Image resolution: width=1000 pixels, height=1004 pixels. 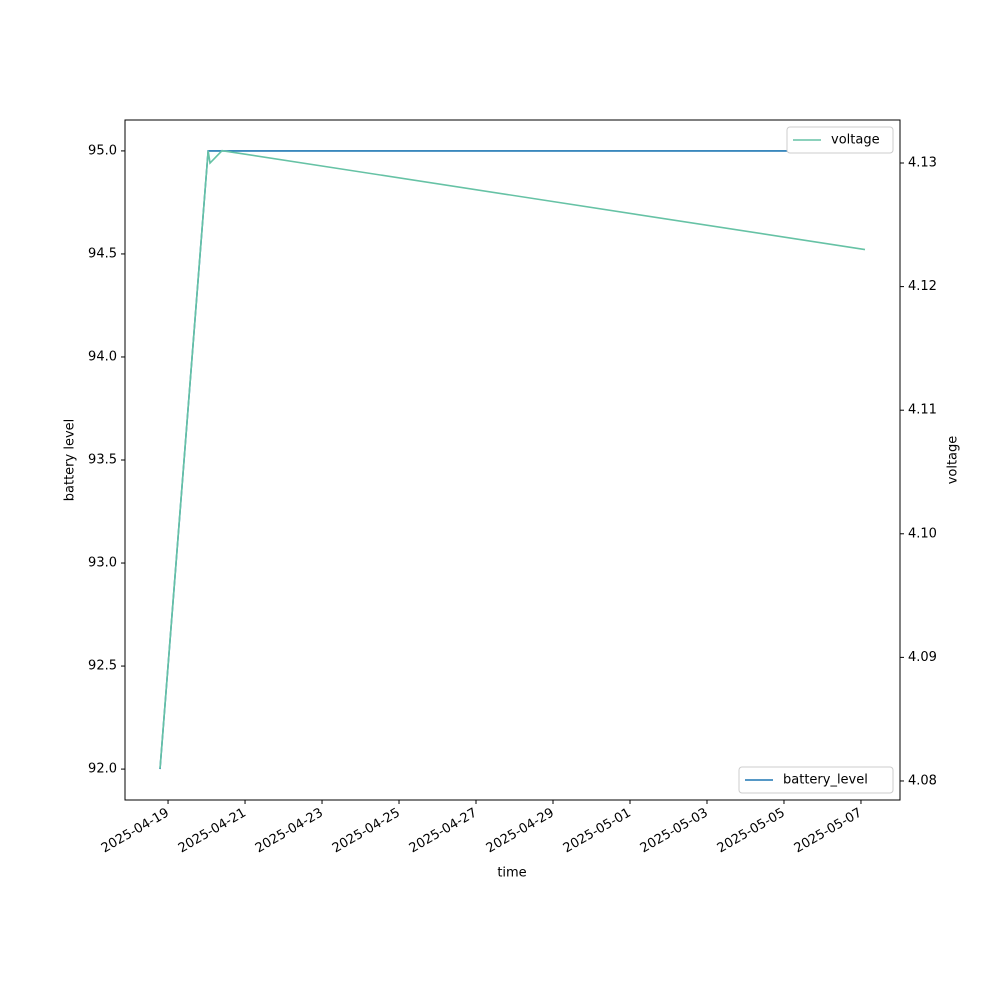 What do you see at coordinates (922, 533) in the screenshot?
I see `y2-tick-label: 4.10` at bounding box center [922, 533].